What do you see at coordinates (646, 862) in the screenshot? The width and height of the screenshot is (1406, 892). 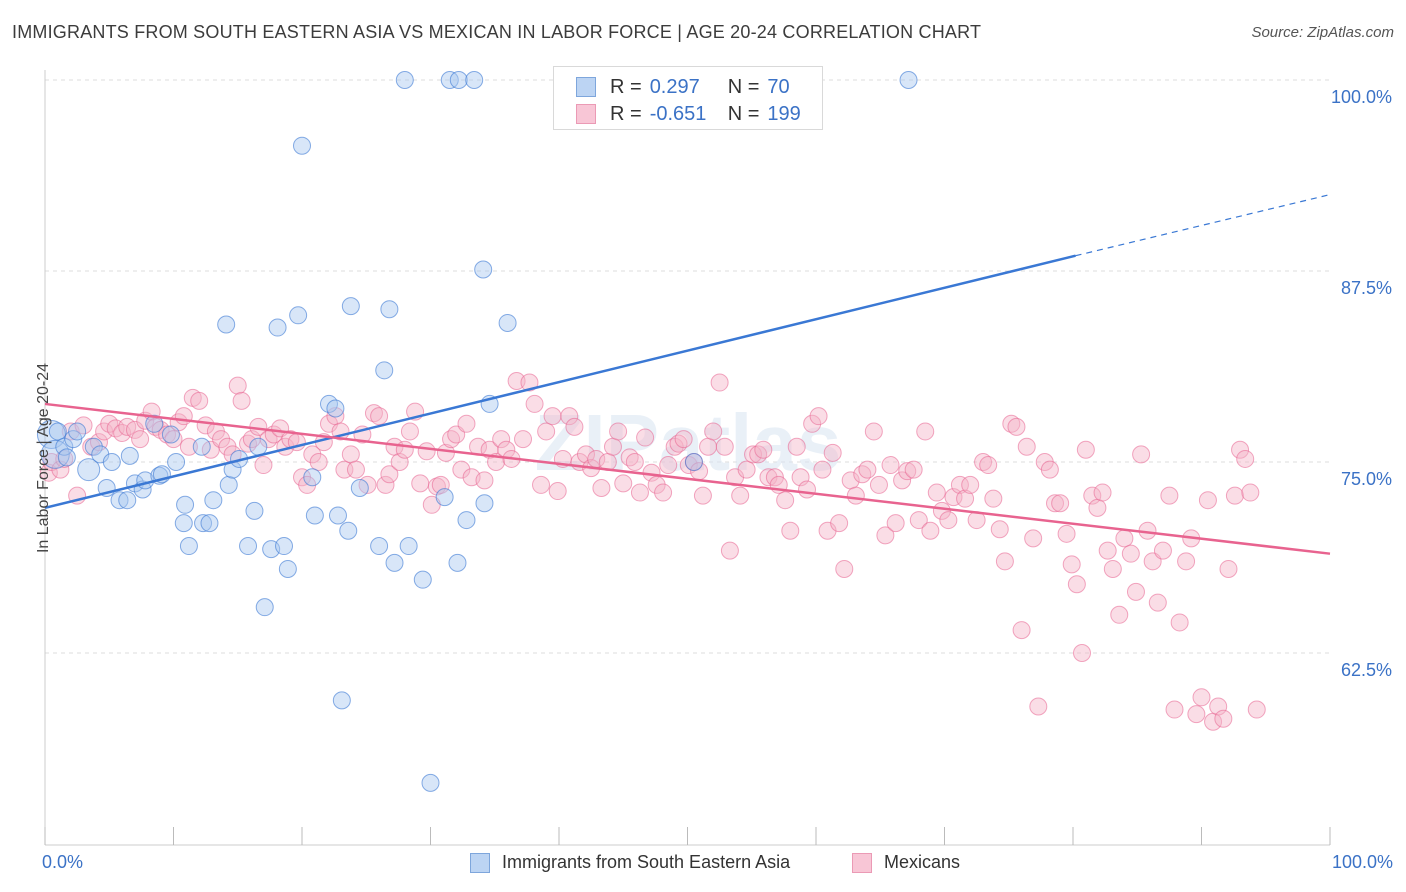 I see `legend-label-sea: Immigrants from South Eastern Asia` at bounding box center [646, 862].